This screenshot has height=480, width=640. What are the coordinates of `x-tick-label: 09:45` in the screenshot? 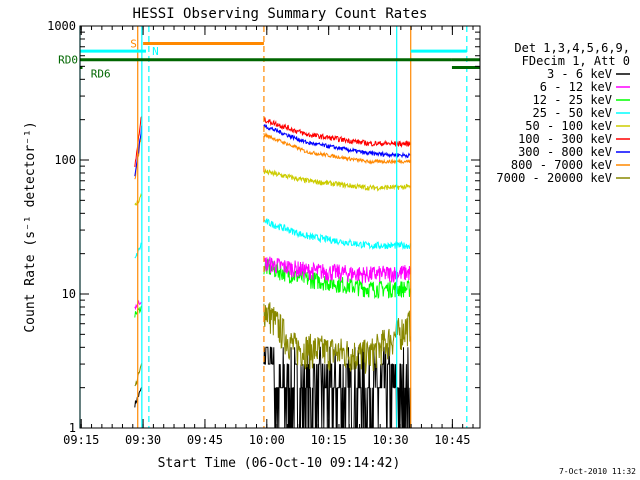 It's located at (205, 440).